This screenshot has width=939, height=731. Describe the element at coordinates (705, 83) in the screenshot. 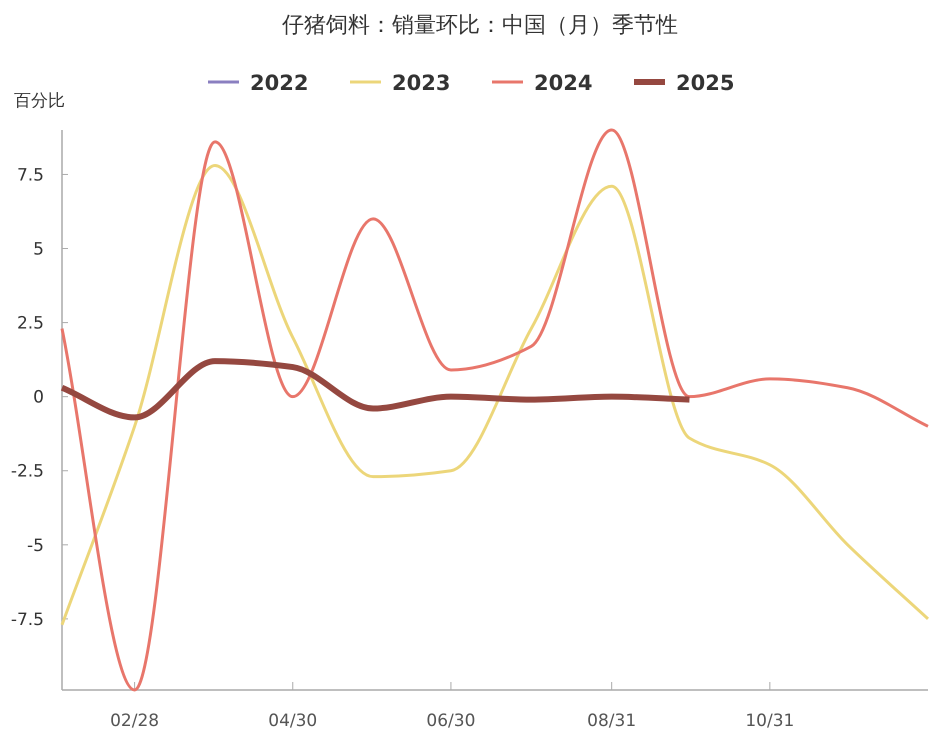

I see `legend-label: 2025` at that location.